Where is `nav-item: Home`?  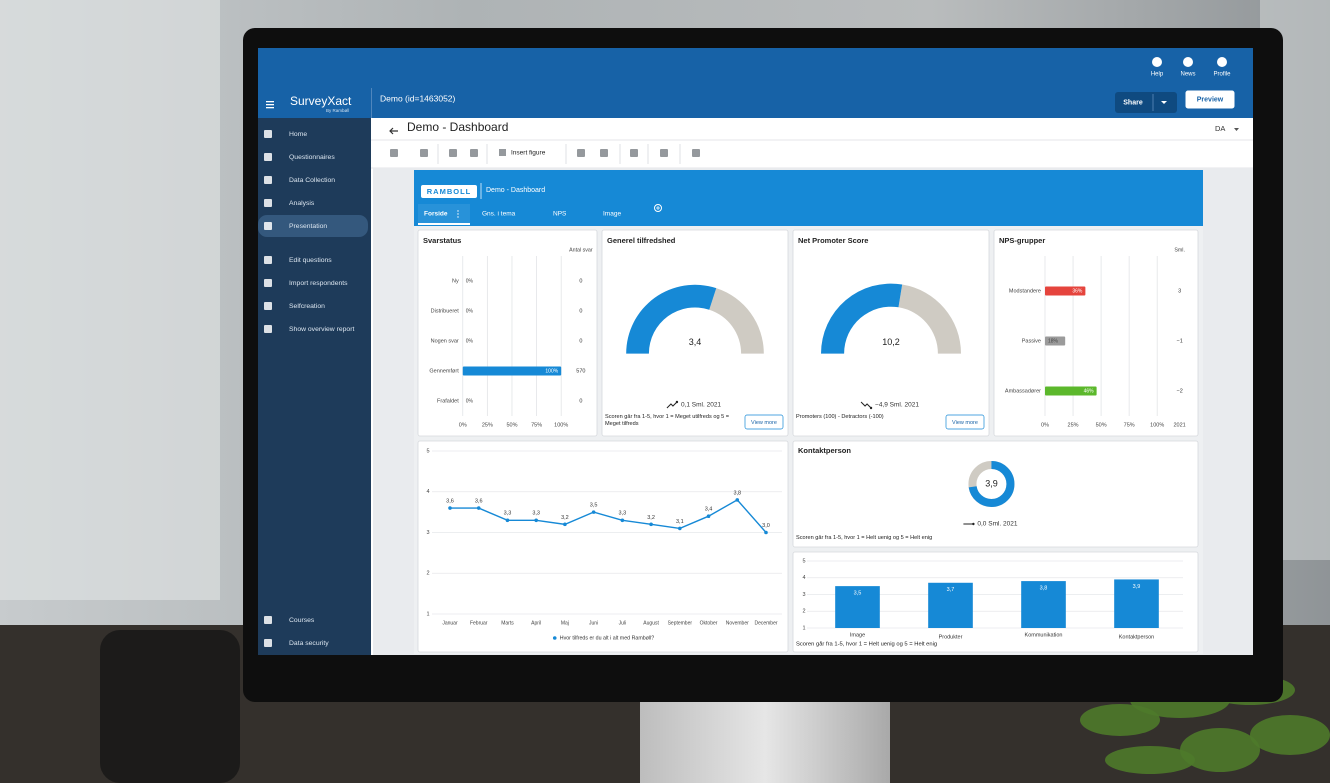
nav-item: Home is located at coordinates (298, 134).